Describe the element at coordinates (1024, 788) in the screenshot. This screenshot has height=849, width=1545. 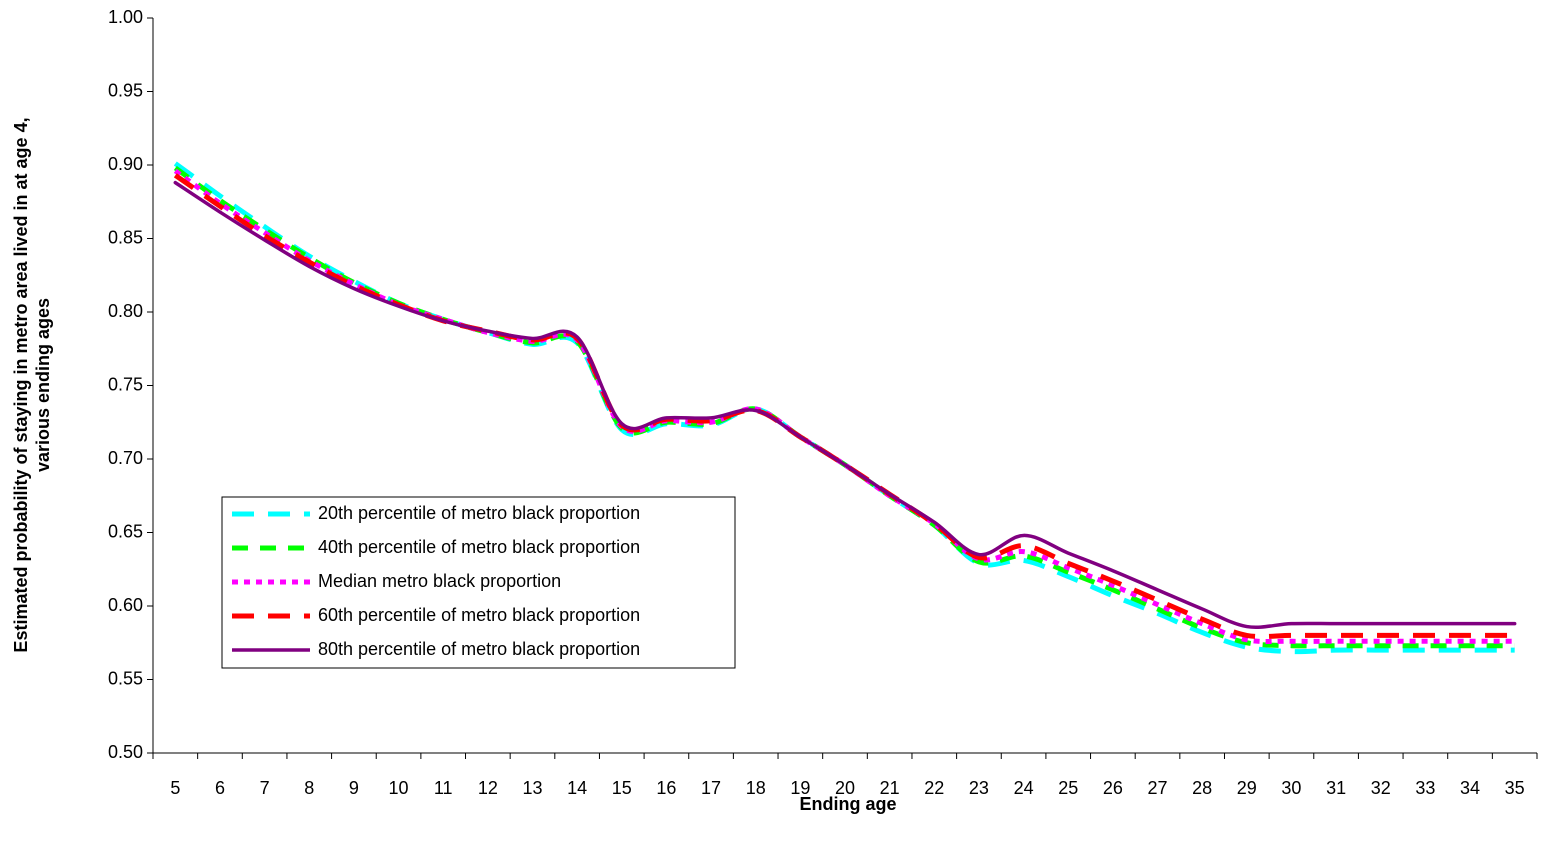
I see `x-tick-label: 24` at that location.